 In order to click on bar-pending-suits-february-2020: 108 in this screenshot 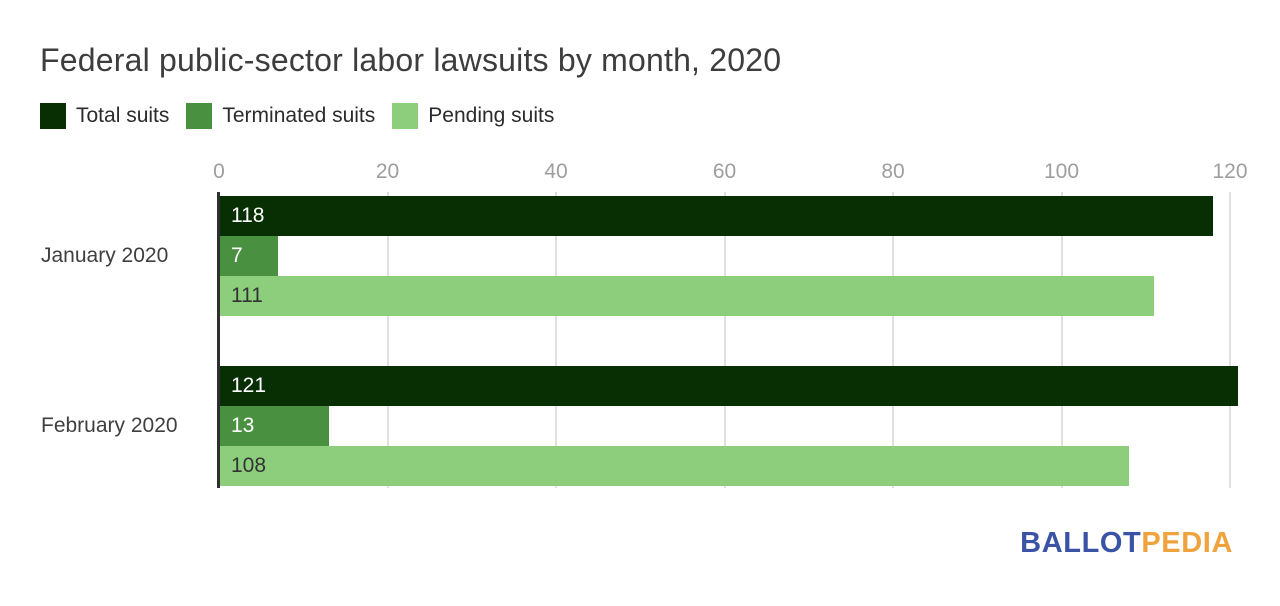, I will do `click(674, 466)`.